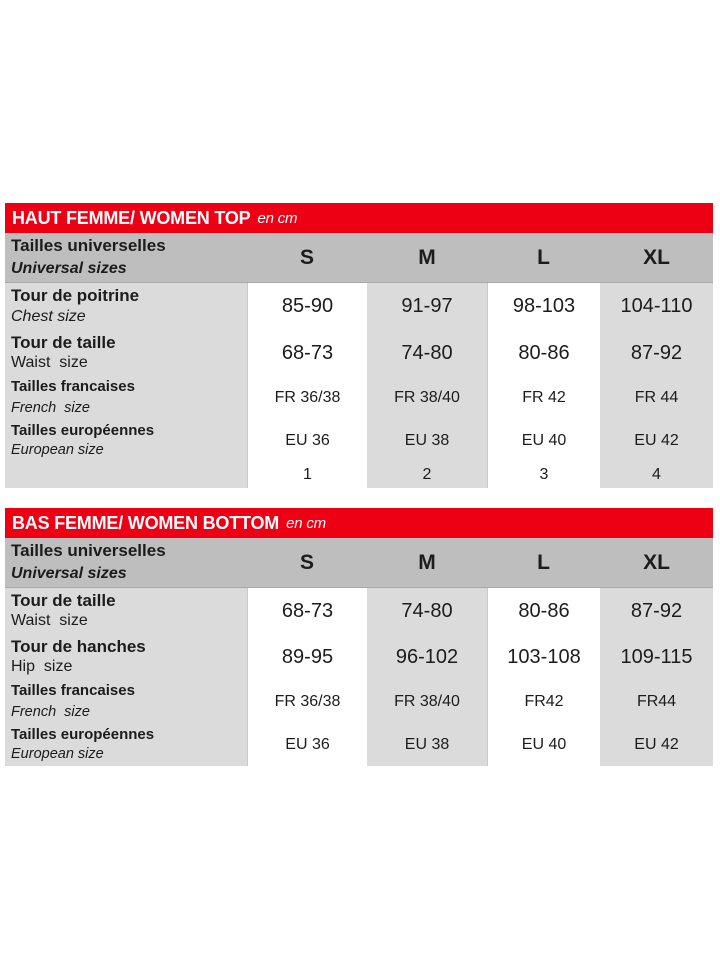 This screenshot has width=720, height=960. What do you see at coordinates (427, 657) in the screenshot?
I see `cell-value-m: 96-102` at bounding box center [427, 657].